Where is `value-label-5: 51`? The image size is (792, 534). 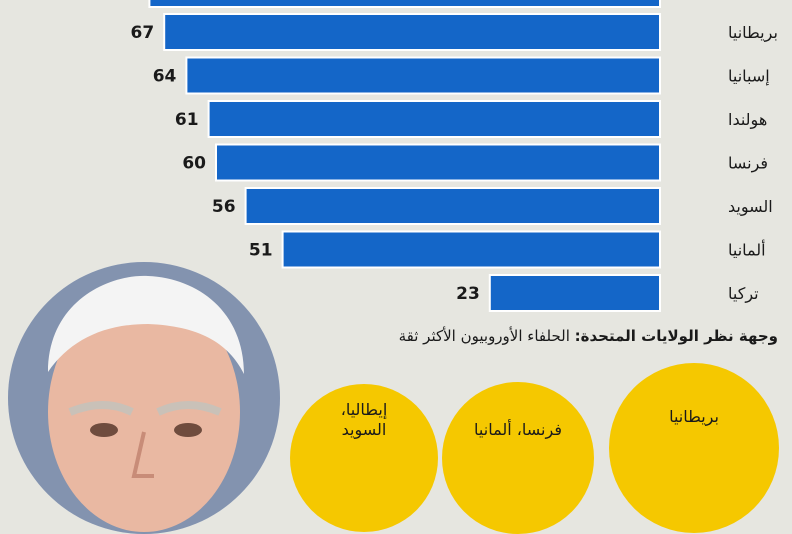 value-label-5: 51 is located at coordinates (261, 251).